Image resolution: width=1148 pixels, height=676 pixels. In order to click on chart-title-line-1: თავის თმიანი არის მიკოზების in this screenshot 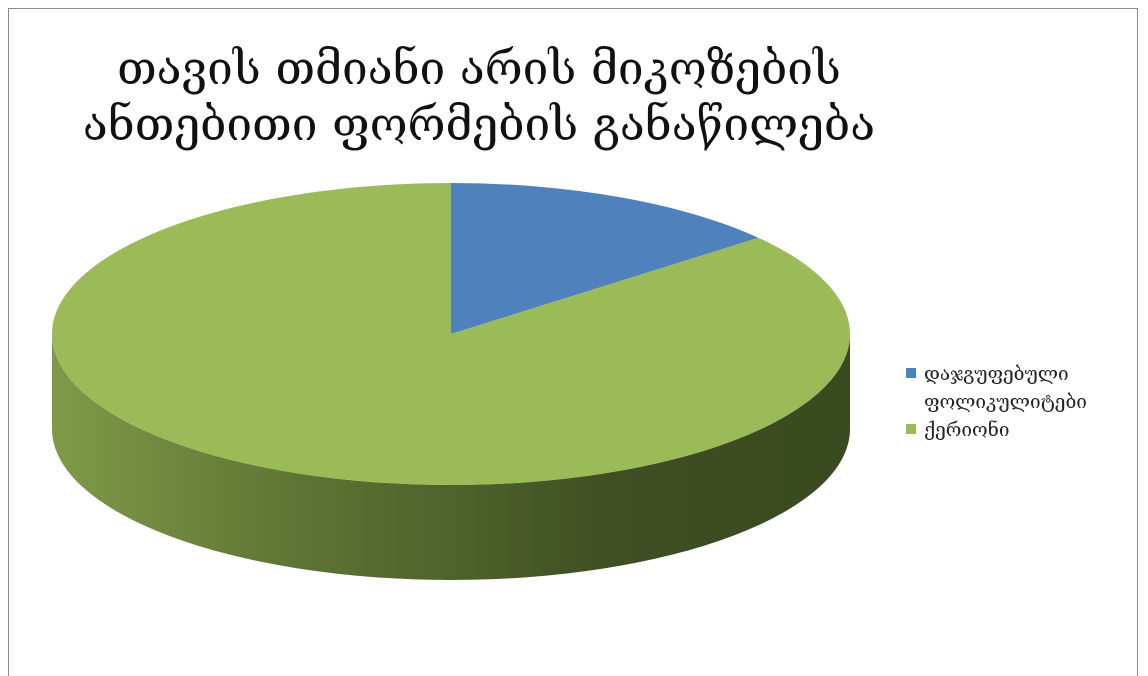, I will do `click(479, 68)`.